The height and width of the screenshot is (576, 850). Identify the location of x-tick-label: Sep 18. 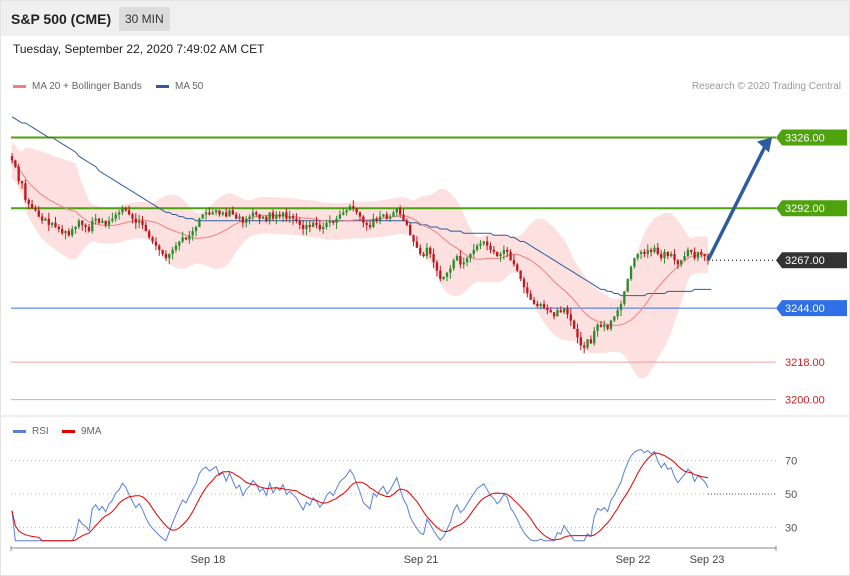
(208, 560).